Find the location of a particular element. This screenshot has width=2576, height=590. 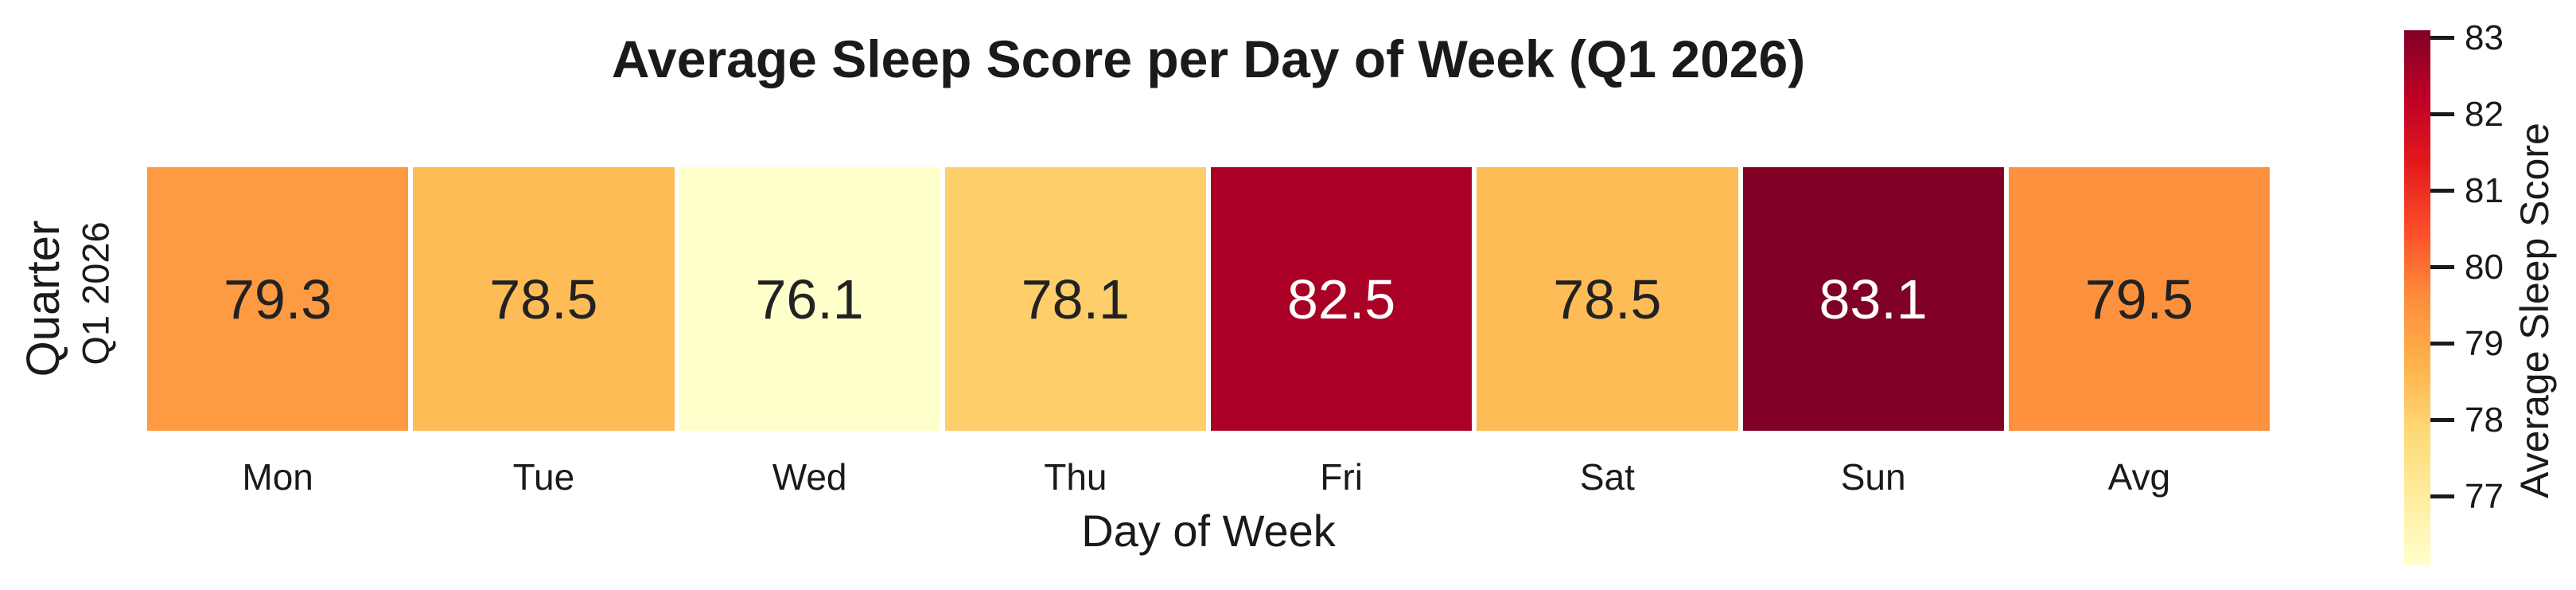

cell-value: 78.1 is located at coordinates (1075, 299).